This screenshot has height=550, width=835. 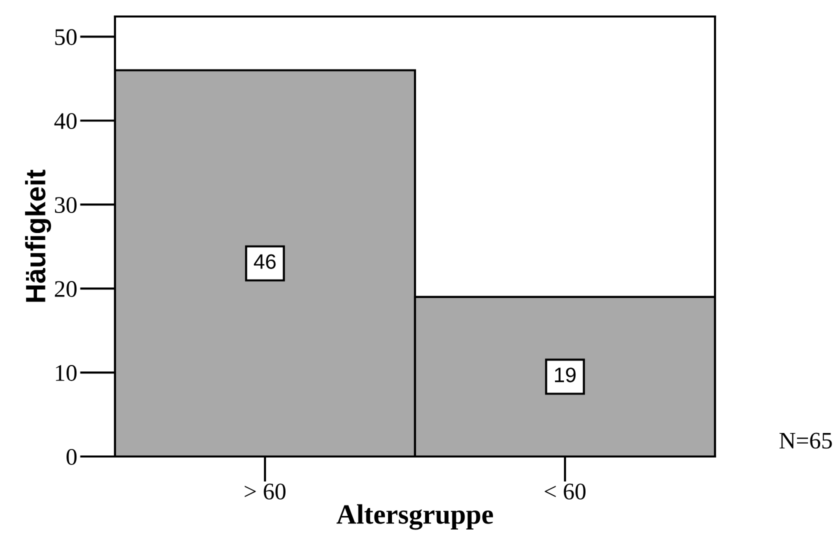 What do you see at coordinates (805, 440) in the screenshot?
I see `text: N=65` at bounding box center [805, 440].